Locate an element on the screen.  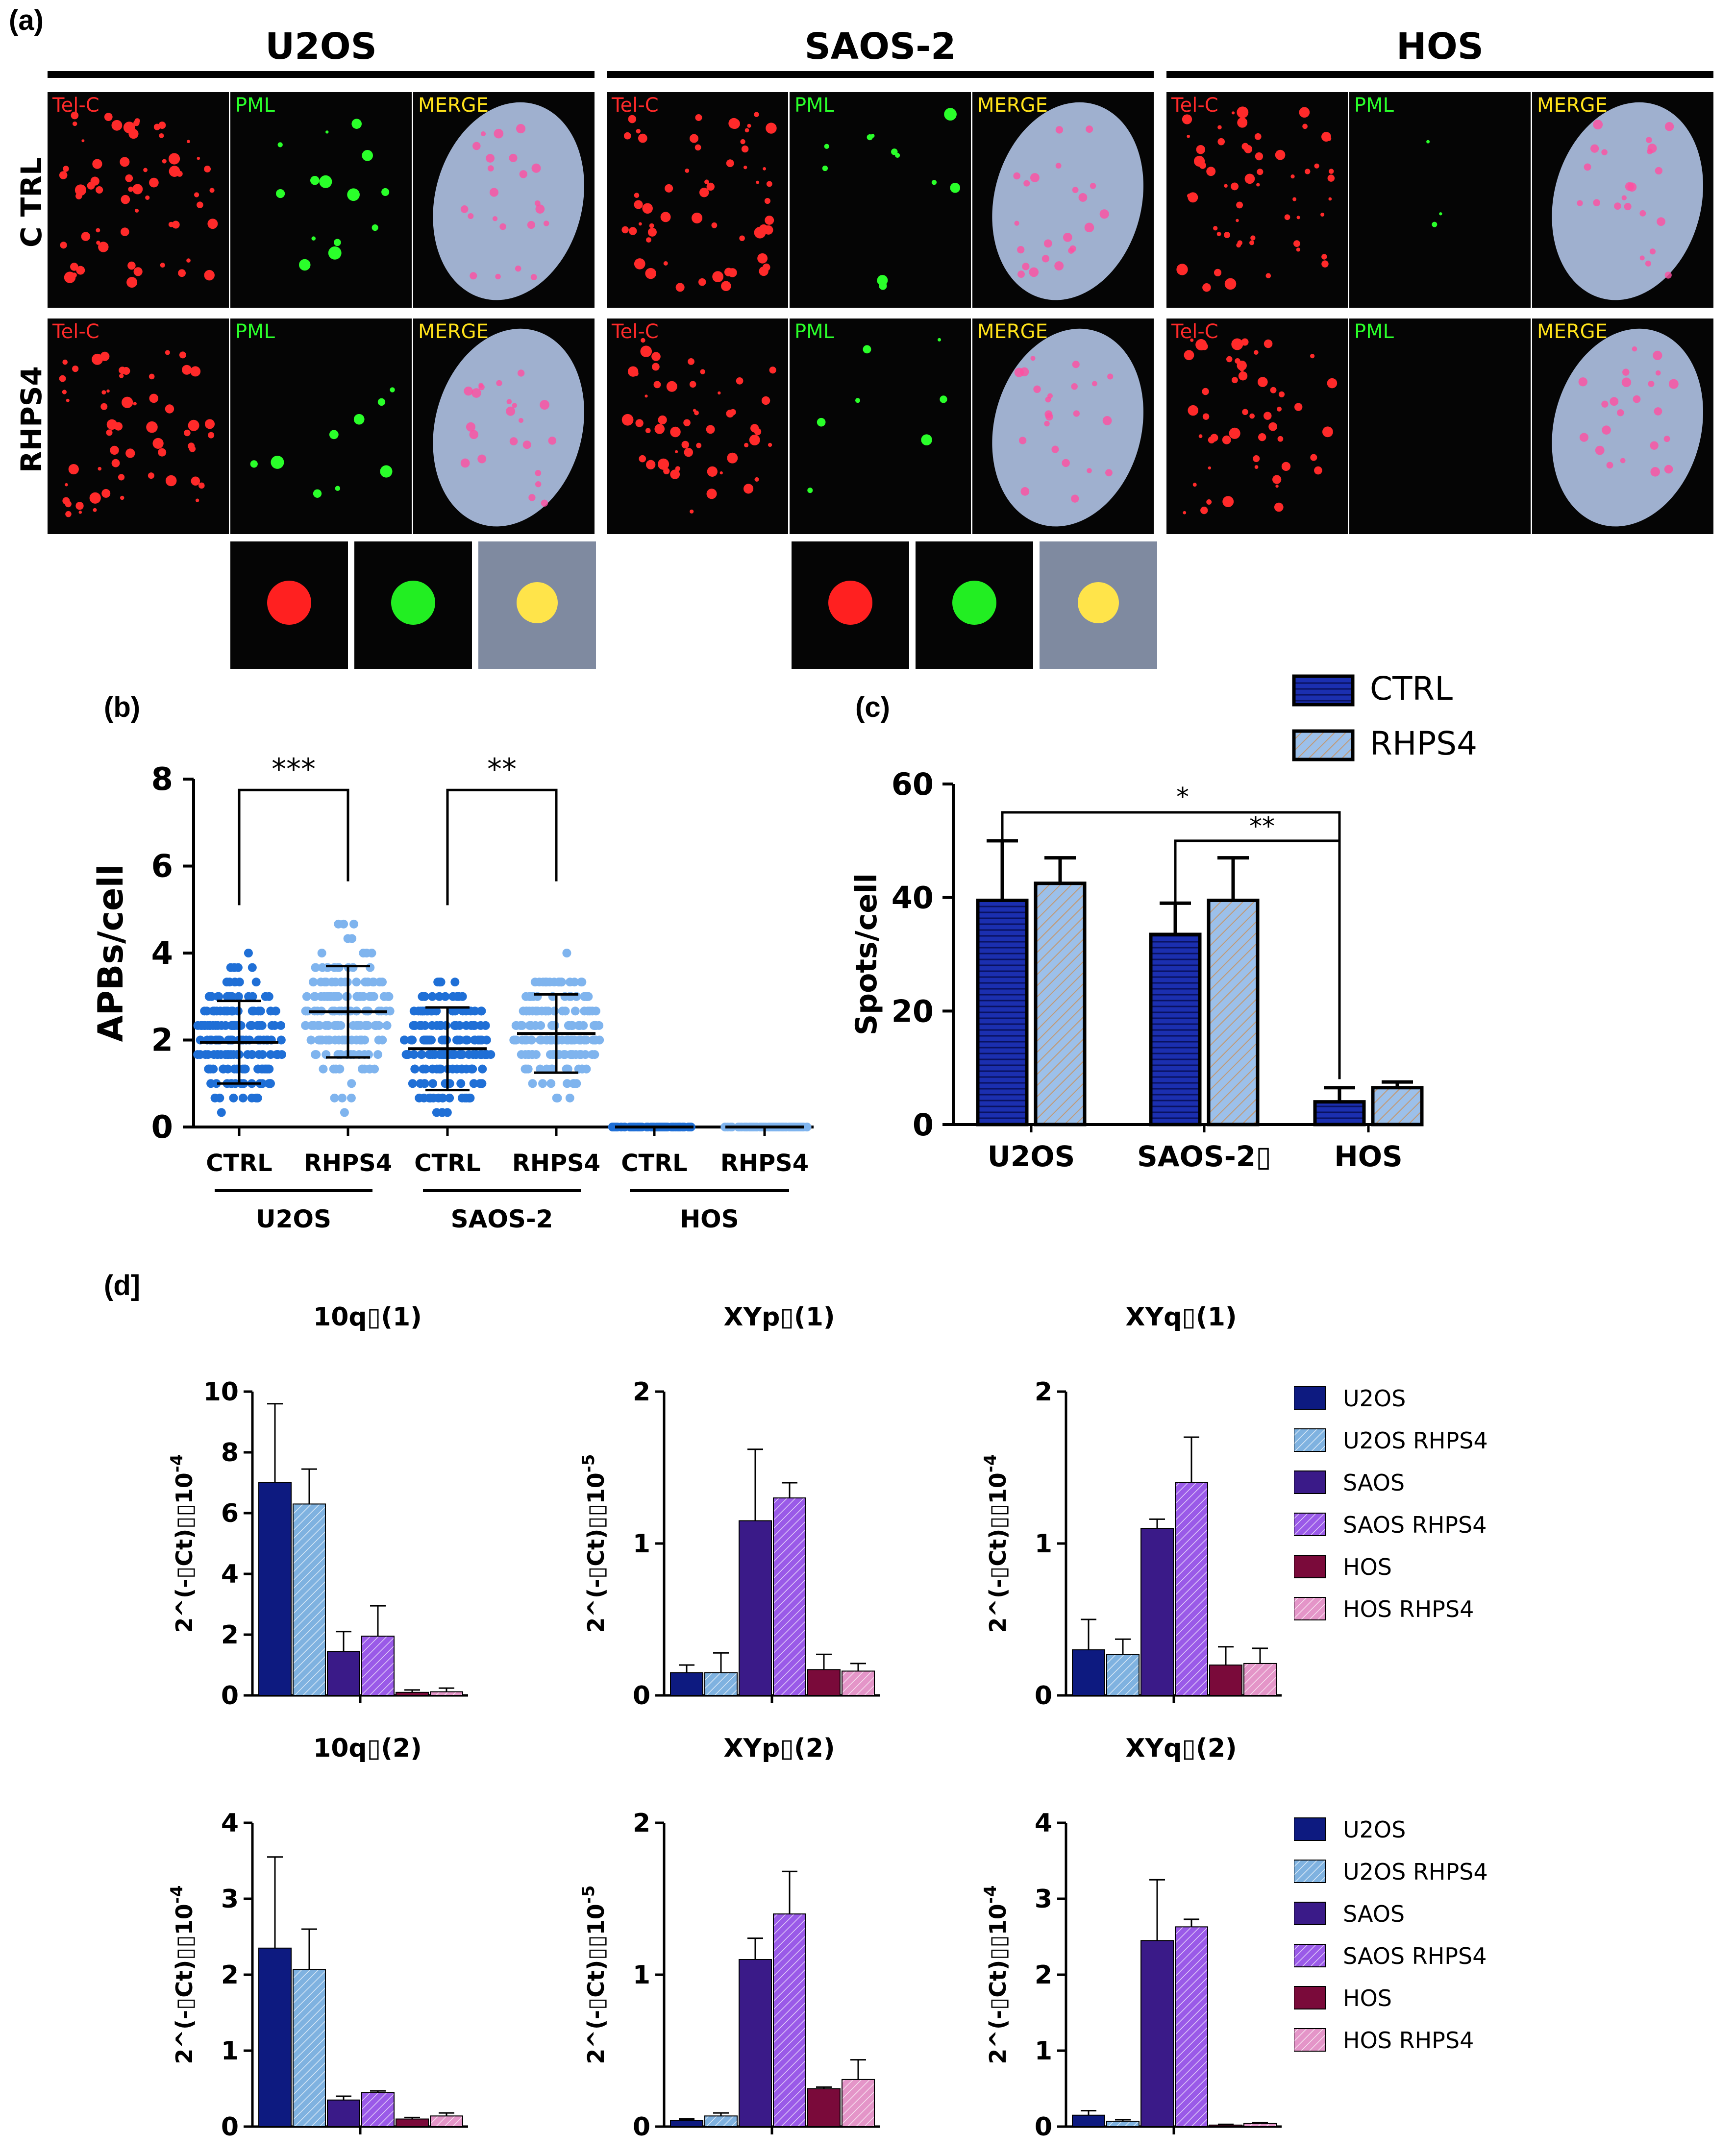
y-tick-label: 8 is located at coordinates (230, 1453).